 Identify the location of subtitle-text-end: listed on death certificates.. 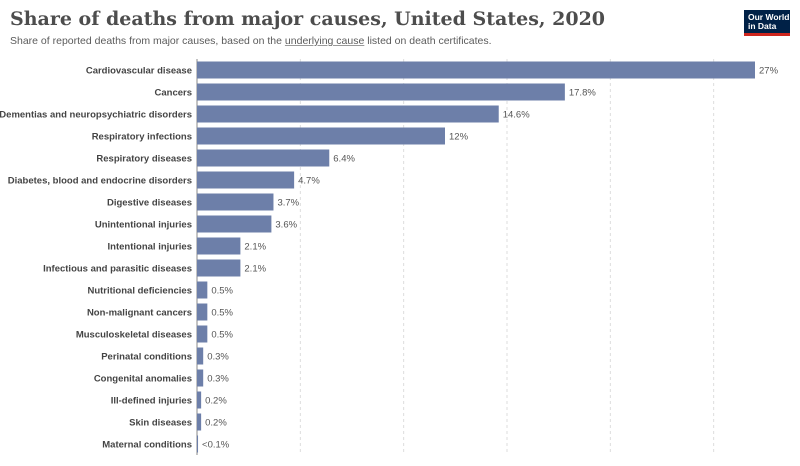
(428, 41).